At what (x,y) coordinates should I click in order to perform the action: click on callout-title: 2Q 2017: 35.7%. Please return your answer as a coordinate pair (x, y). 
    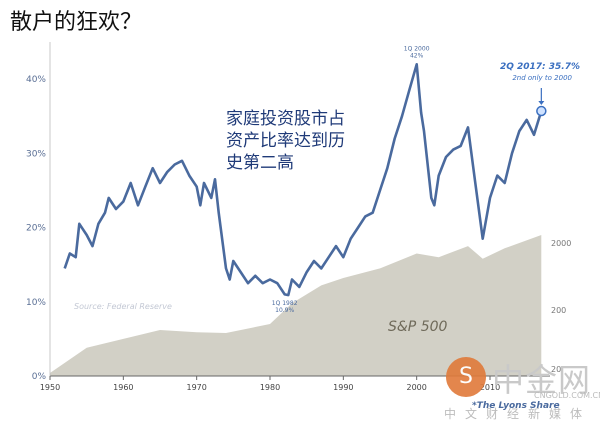
    Looking at the image, I should click on (540, 67).